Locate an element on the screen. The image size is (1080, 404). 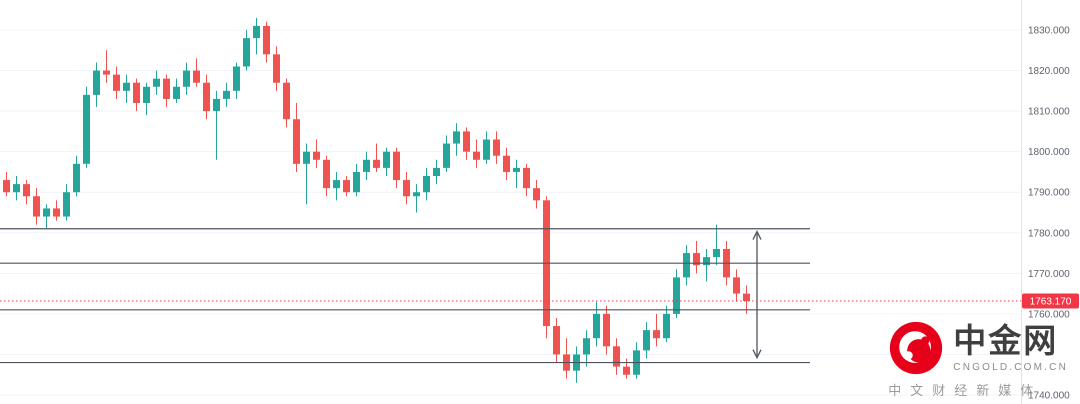
price-axis-label: 1790.000 is located at coordinates (1049, 193).